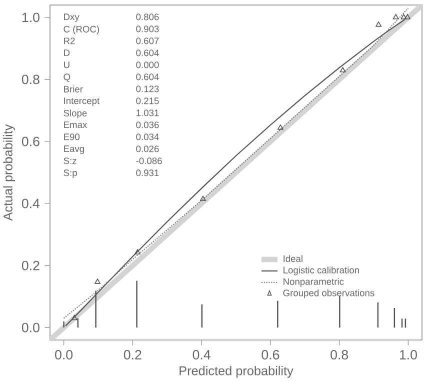  What do you see at coordinates (31, 141) in the screenshot?
I see `y-tick-label: 0.6` at bounding box center [31, 141].